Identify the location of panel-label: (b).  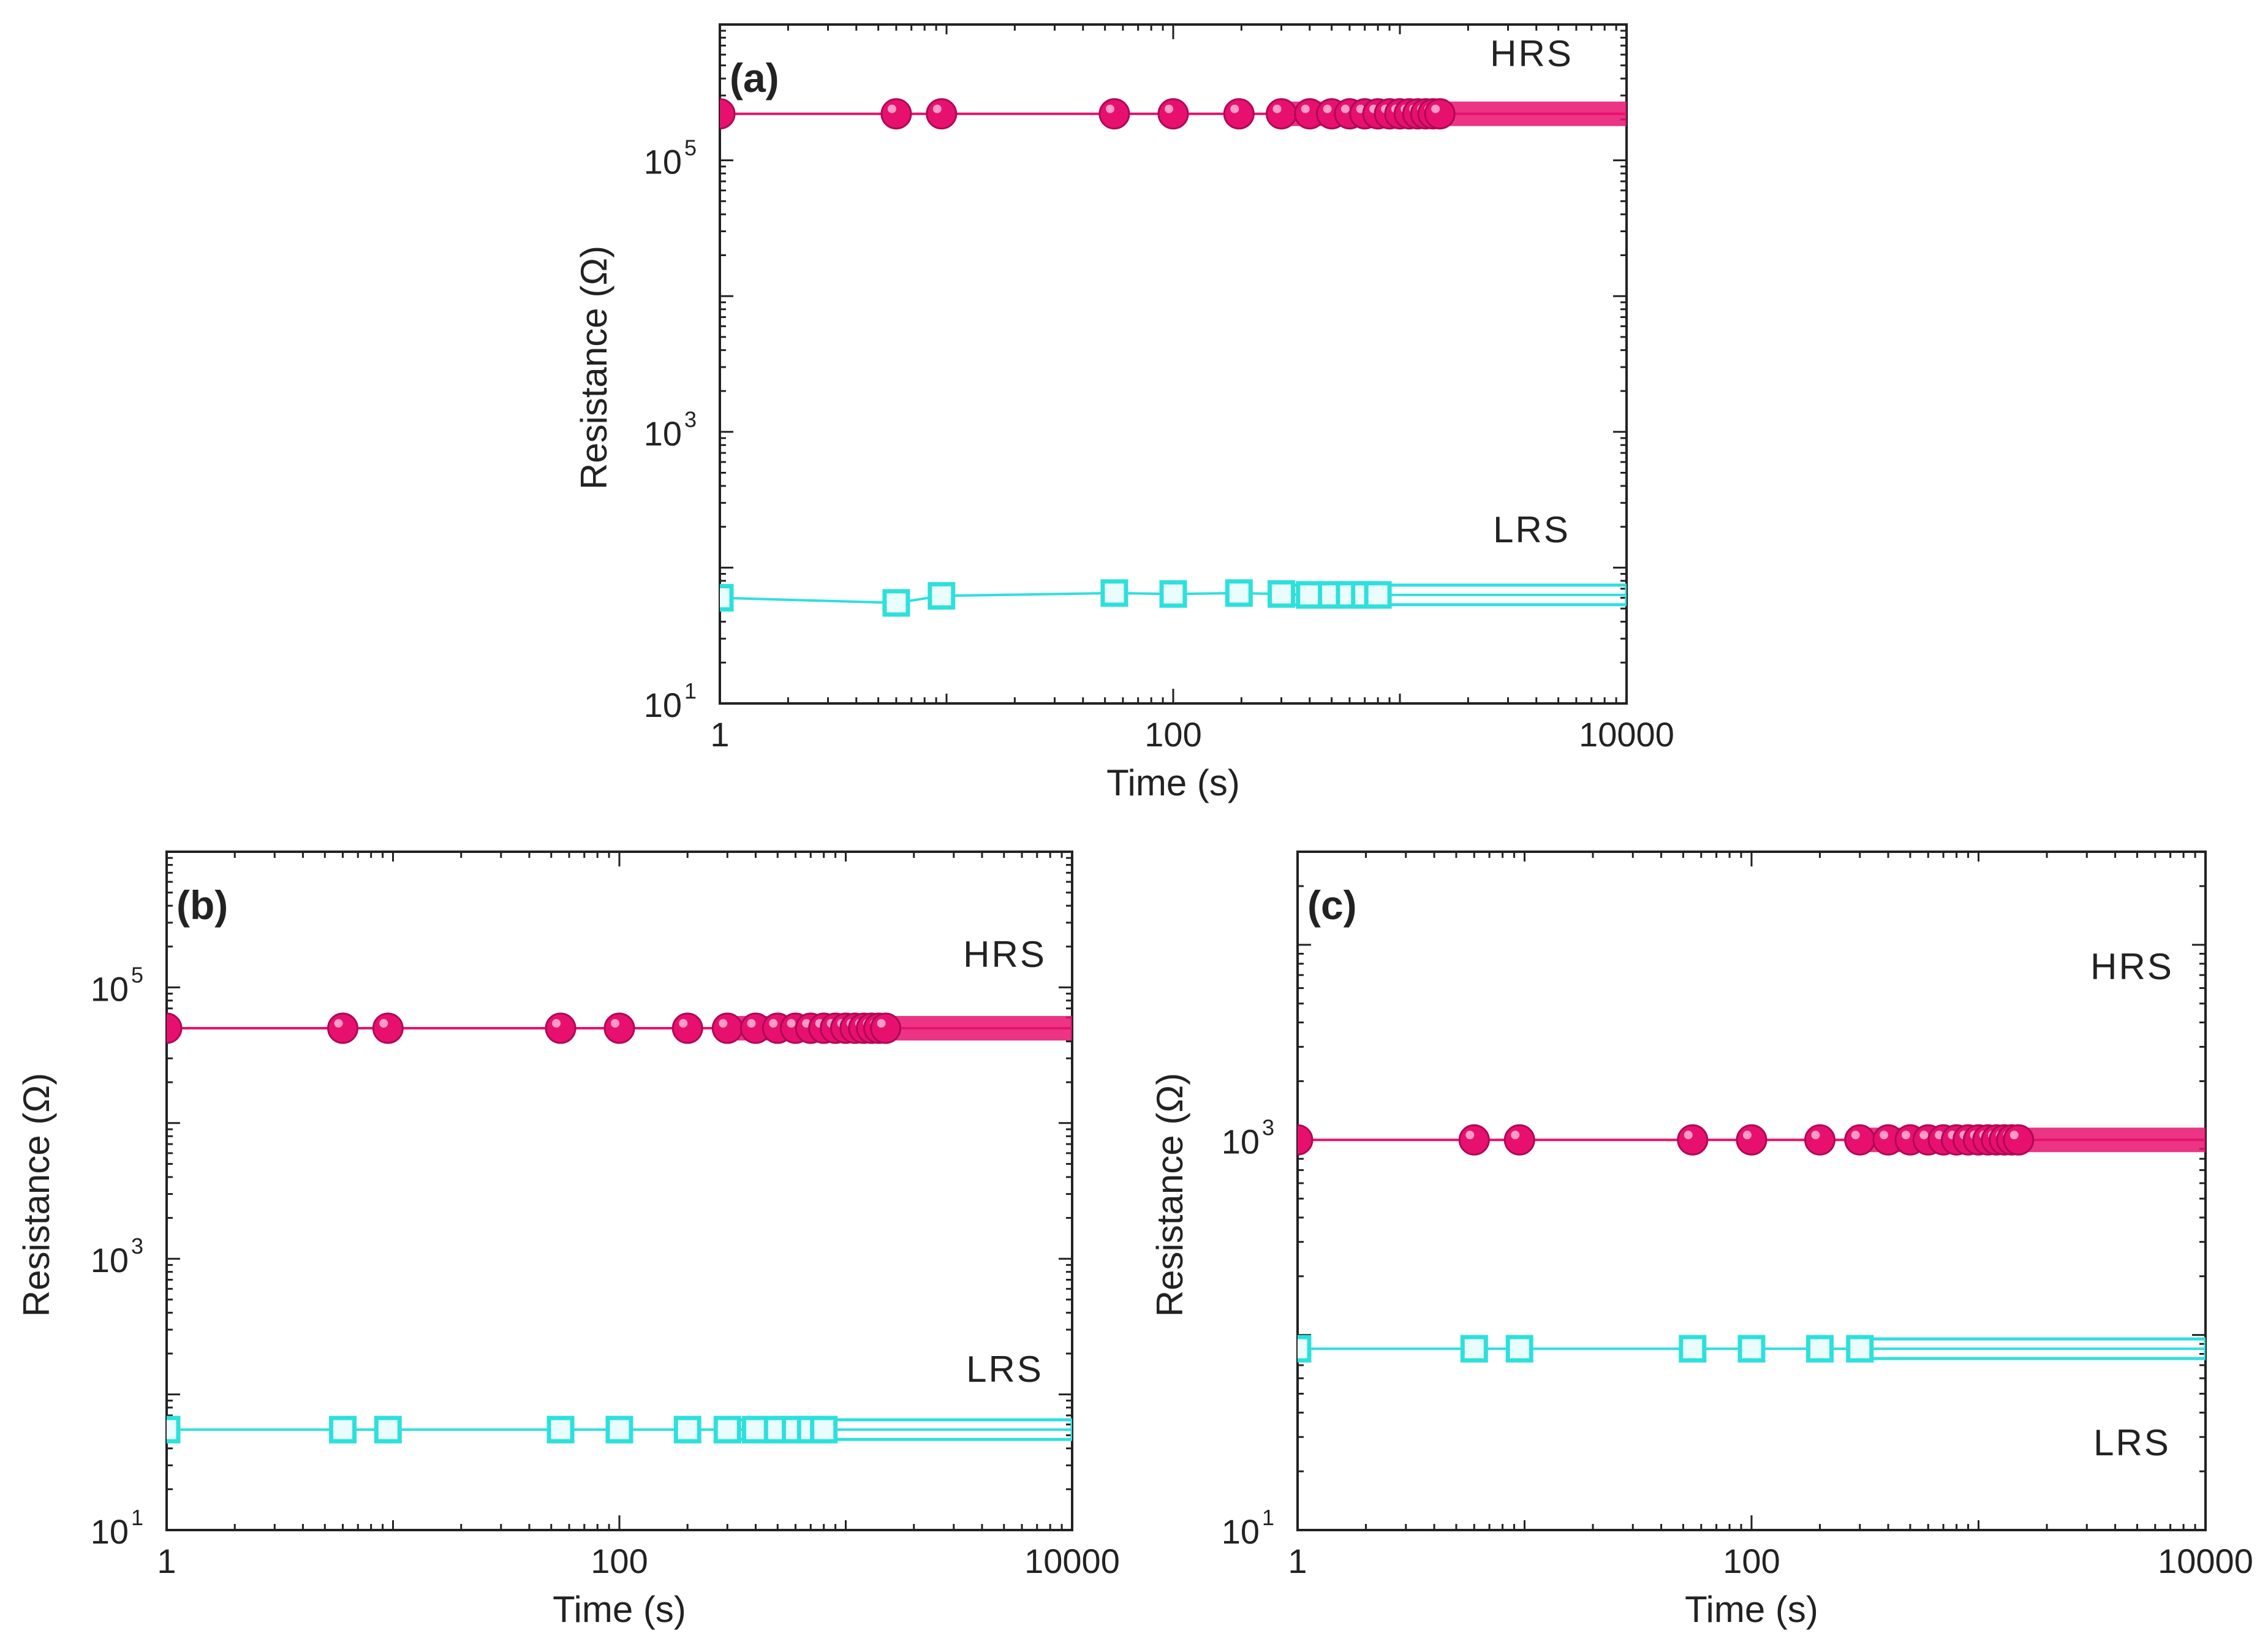
(202, 905).